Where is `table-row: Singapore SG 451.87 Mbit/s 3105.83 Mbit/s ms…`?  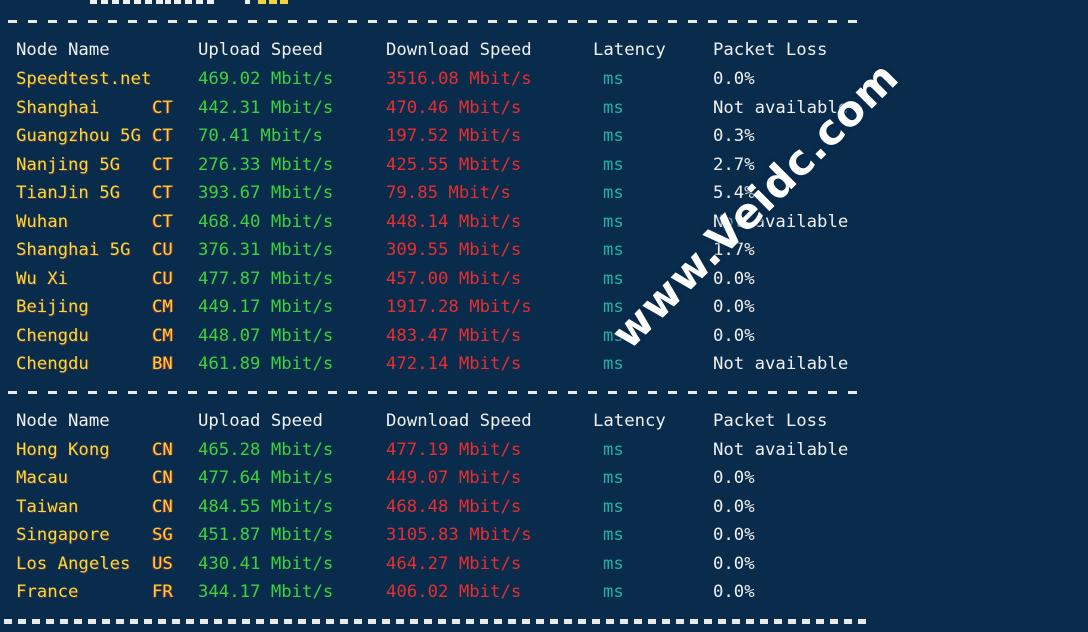 table-row: Singapore SG 451.87 Mbit/s 3105.83 Mbit/s ms… is located at coordinates (544, 535).